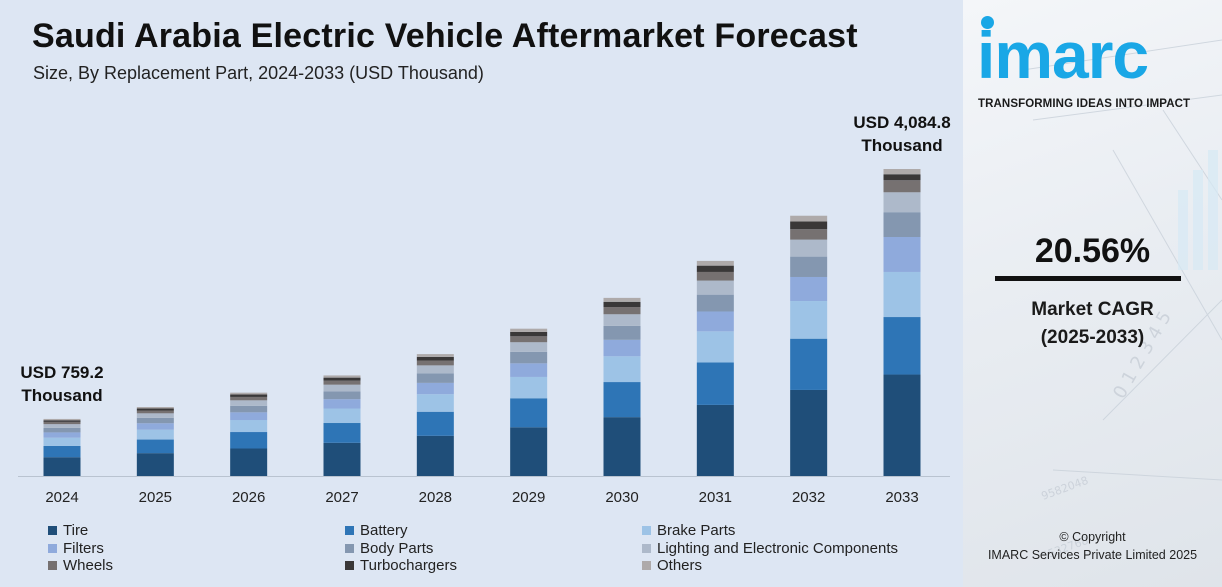  I want to click on bar-stack-2027, so click(342, 425).